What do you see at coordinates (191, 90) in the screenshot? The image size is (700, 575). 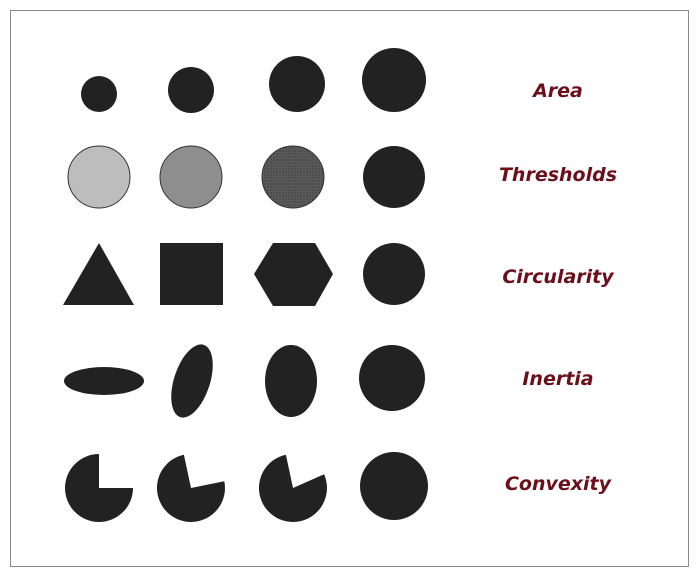 I see `medium-circle` at bounding box center [191, 90].